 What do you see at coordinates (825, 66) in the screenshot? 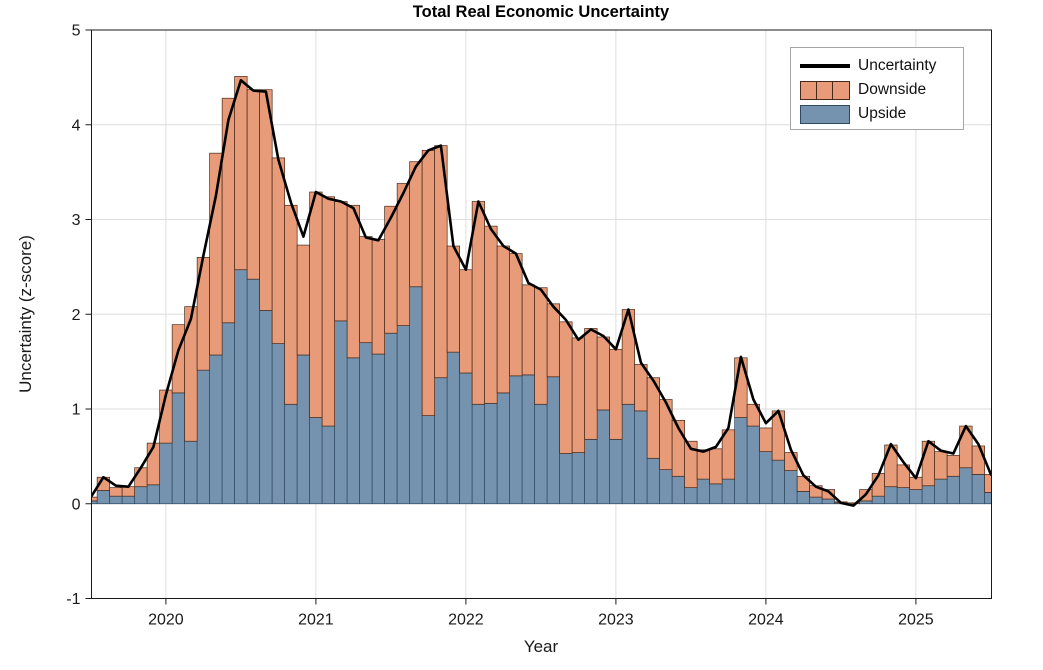
I see `line-swatch-icon` at bounding box center [825, 66].